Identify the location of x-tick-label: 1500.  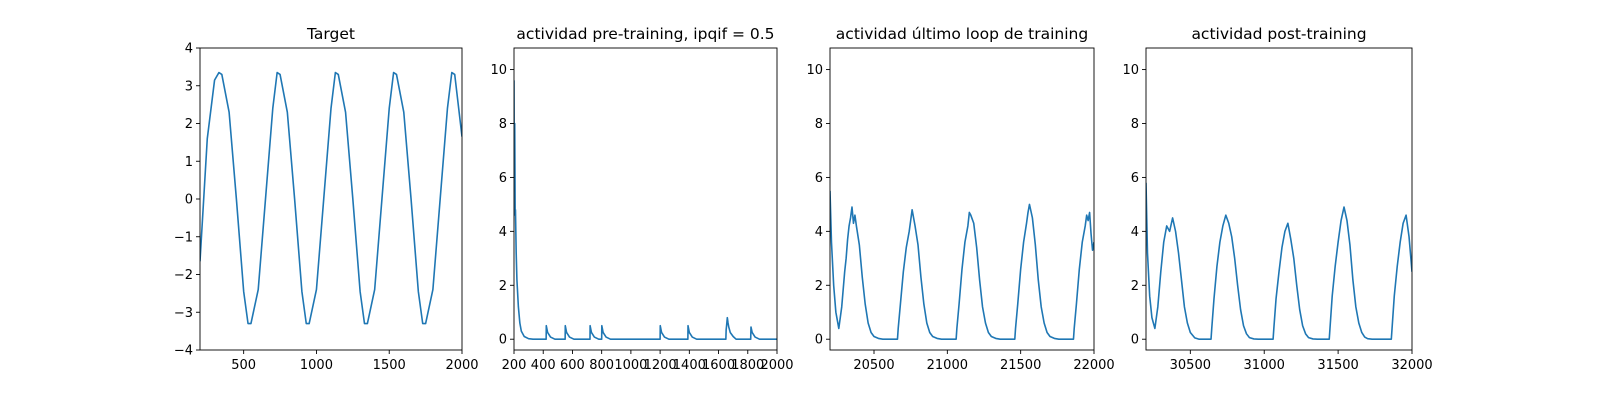
(389, 365).